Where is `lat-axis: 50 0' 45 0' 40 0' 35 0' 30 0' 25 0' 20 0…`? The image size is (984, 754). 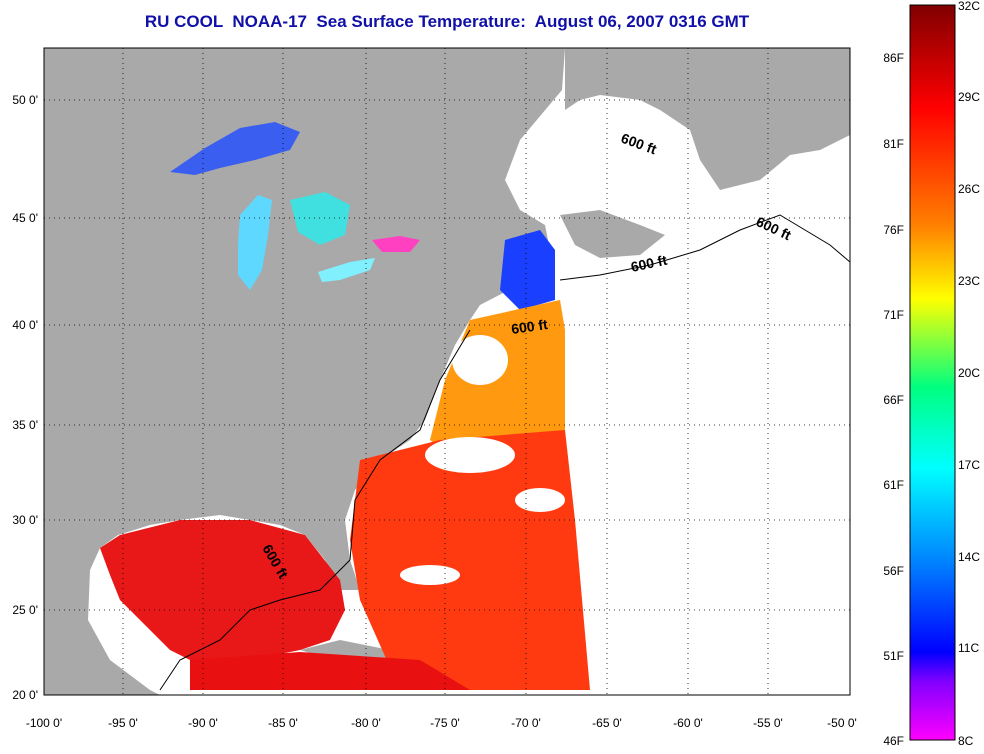
lat-axis: 50 0' 45 0' 40 0' 35 0' 30 0' 25 0' 20 0… is located at coordinates (25, 397).